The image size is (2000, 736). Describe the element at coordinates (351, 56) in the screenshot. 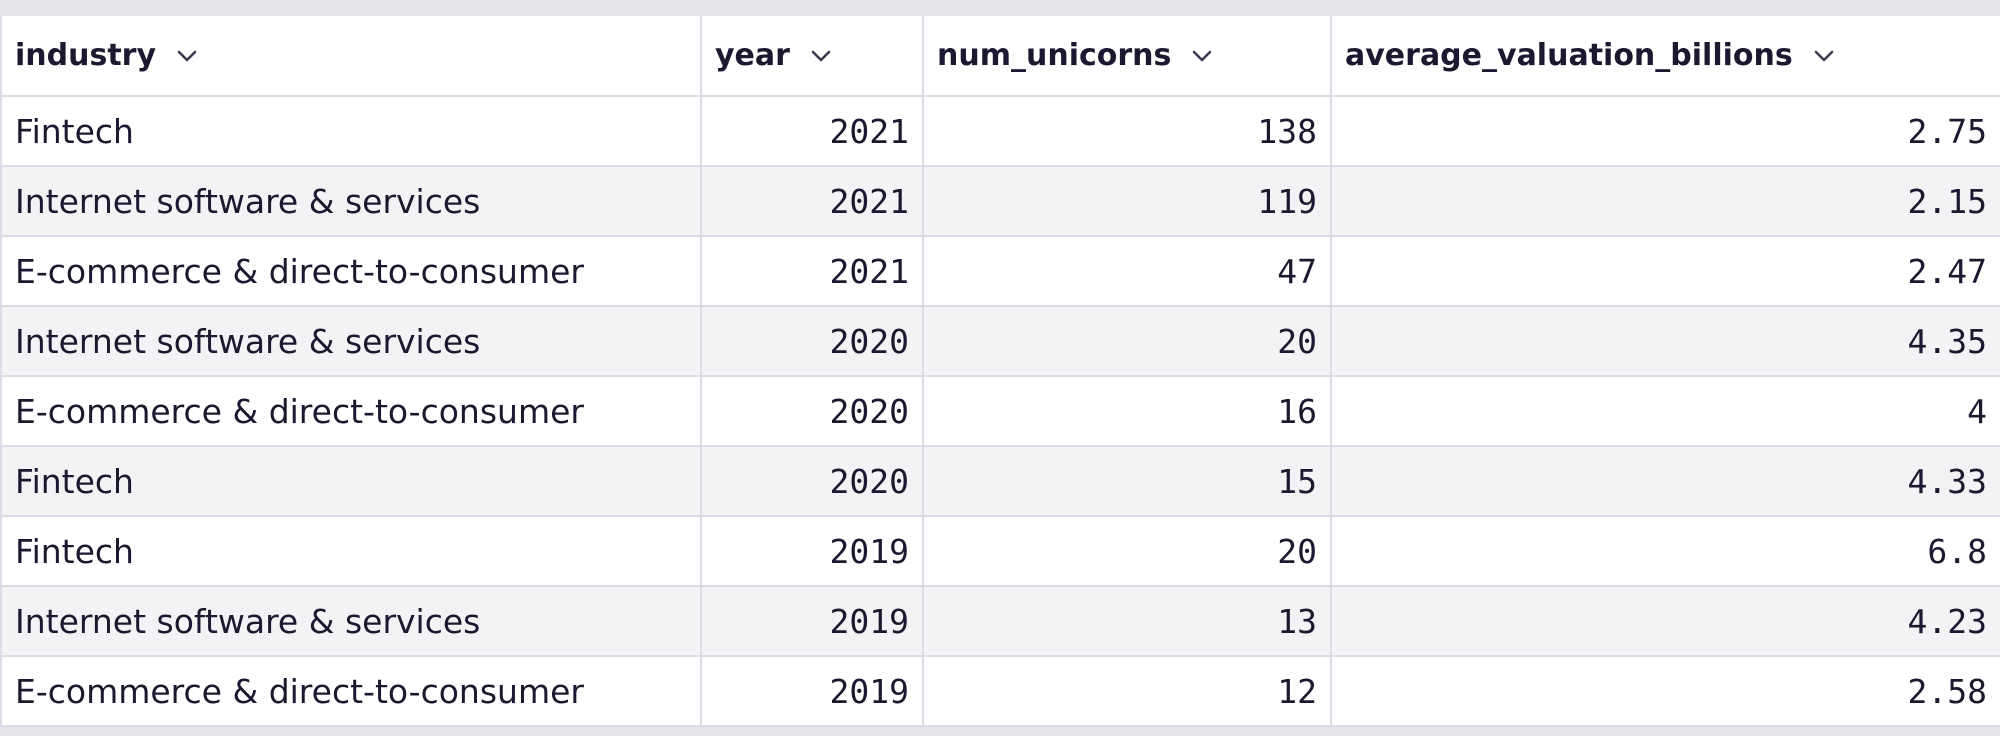

I see `column-header-industry: industry` at that location.